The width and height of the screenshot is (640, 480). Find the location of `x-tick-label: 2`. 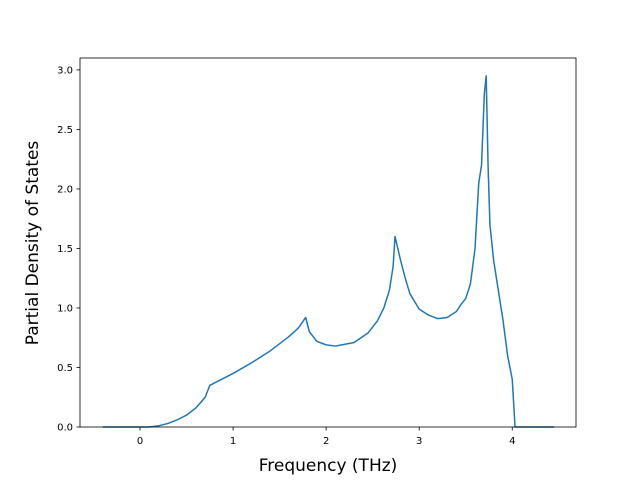

x-tick-label: 2 is located at coordinates (326, 441).